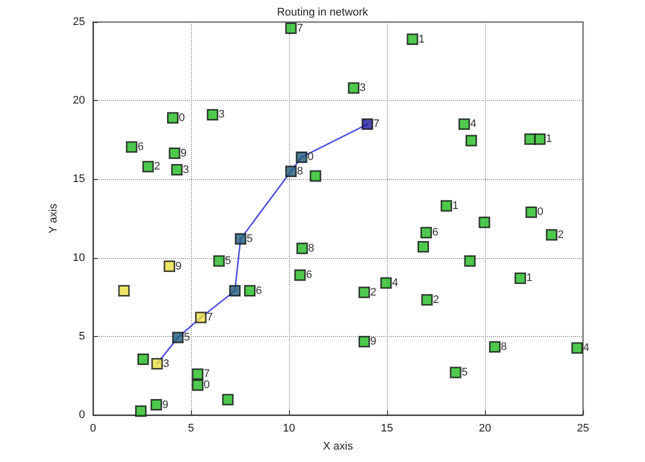 This screenshot has width=645, height=462. Describe the element at coordinates (81, 415) in the screenshot. I see `y-tick-label: 0` at that location.